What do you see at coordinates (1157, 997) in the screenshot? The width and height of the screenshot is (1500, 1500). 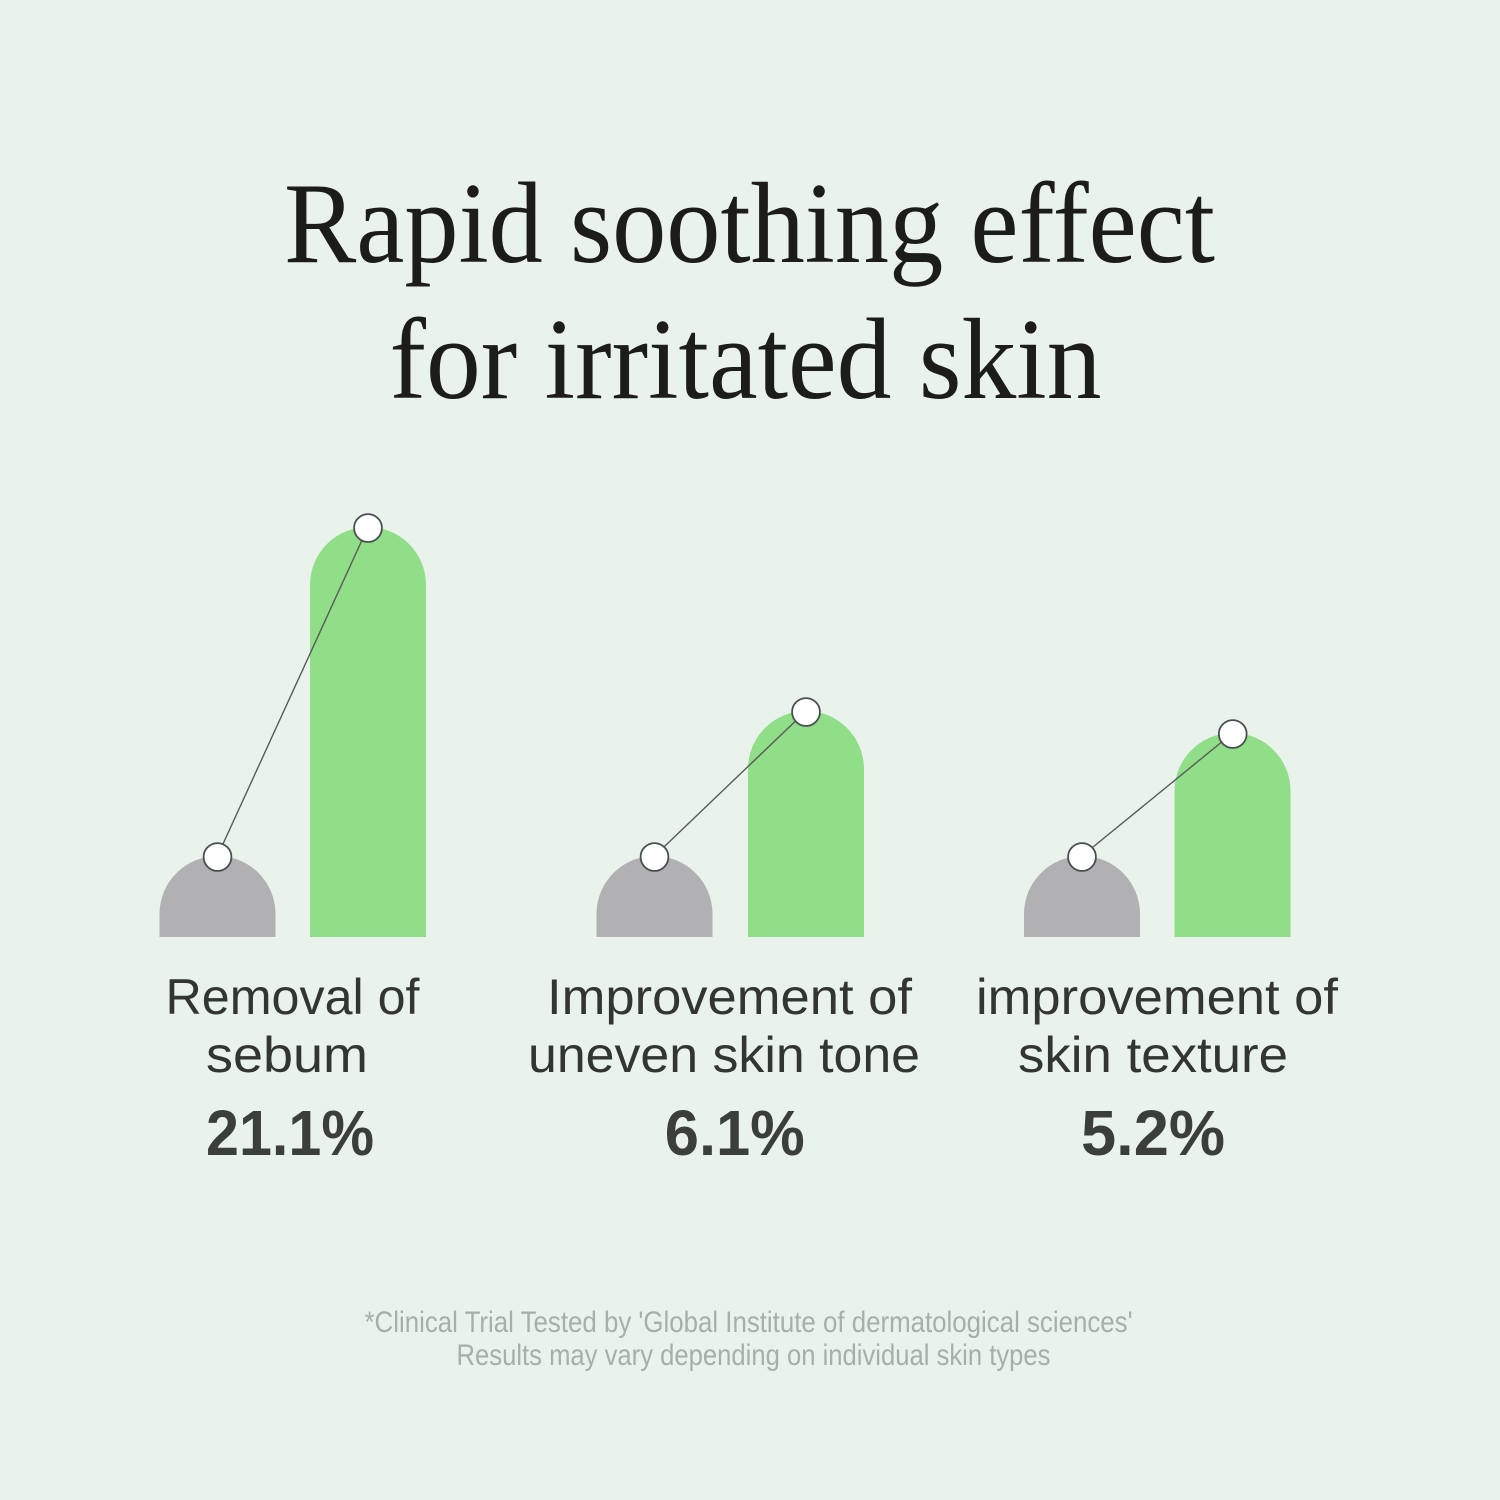 I see `svg-text: improvement of` at bounding box center [1157, 997].